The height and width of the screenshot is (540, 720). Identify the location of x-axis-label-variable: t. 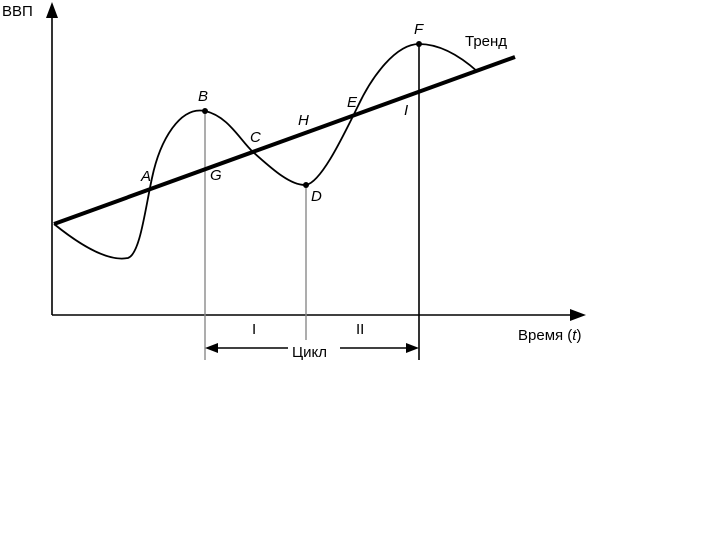
(574, 335).